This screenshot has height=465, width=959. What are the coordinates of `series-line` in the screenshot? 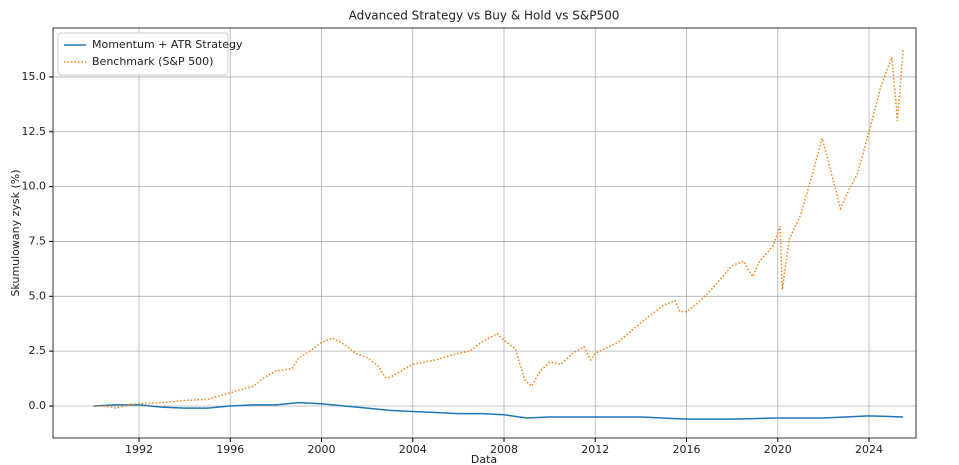 It's located at (498, 410).